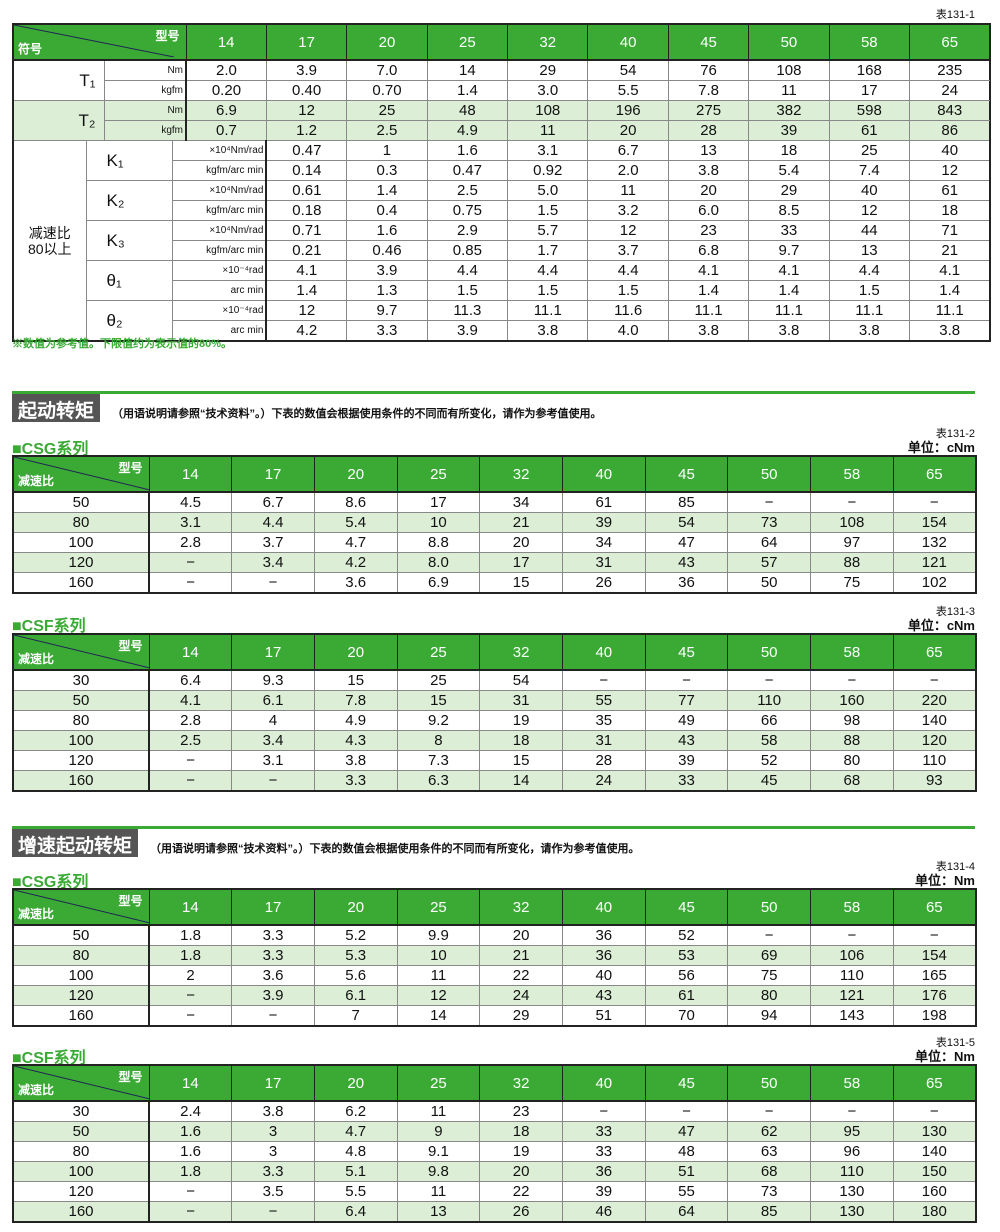 This screenshot has width=1000, height=1232. What do you see at coordinates (934, 1131) in the screenshot?
I see `value-cell: 130` at bounding box center [934, 1131].